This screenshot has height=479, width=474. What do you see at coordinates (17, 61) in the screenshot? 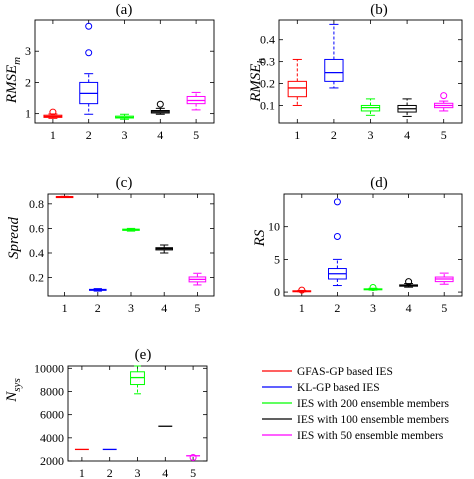
I see `panel-a-ylabel-sub: m` at bounding box center [17, 61].